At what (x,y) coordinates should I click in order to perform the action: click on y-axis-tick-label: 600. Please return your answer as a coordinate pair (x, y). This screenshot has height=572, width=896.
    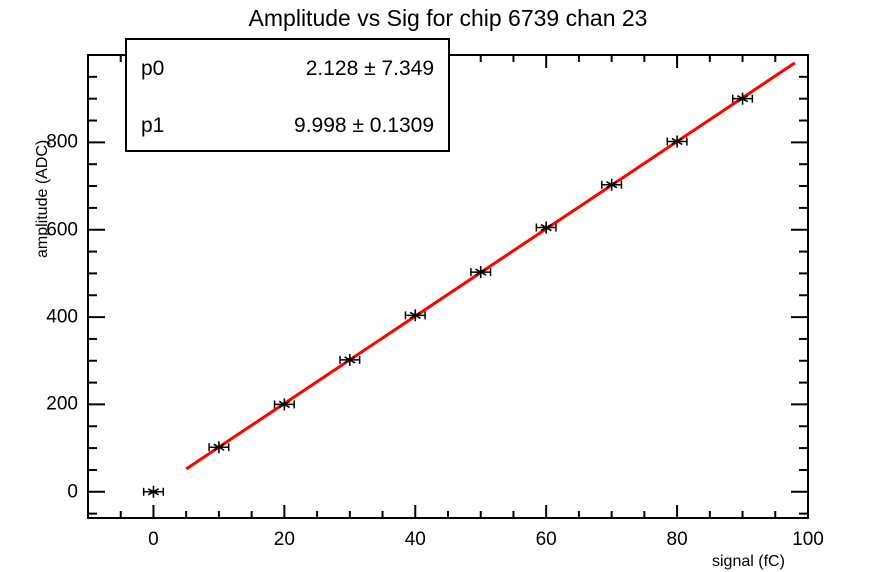
    Looking at the image, I should click on (62, 230).